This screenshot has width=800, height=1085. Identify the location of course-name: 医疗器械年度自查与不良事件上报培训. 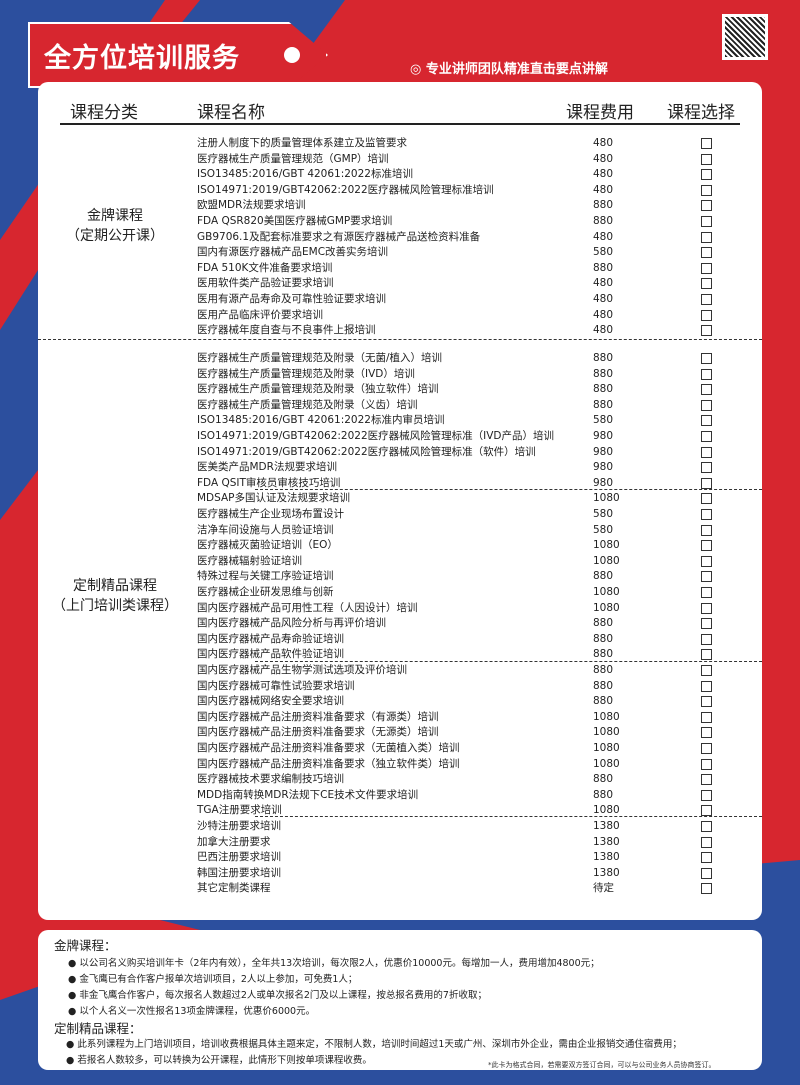
(286, 330).